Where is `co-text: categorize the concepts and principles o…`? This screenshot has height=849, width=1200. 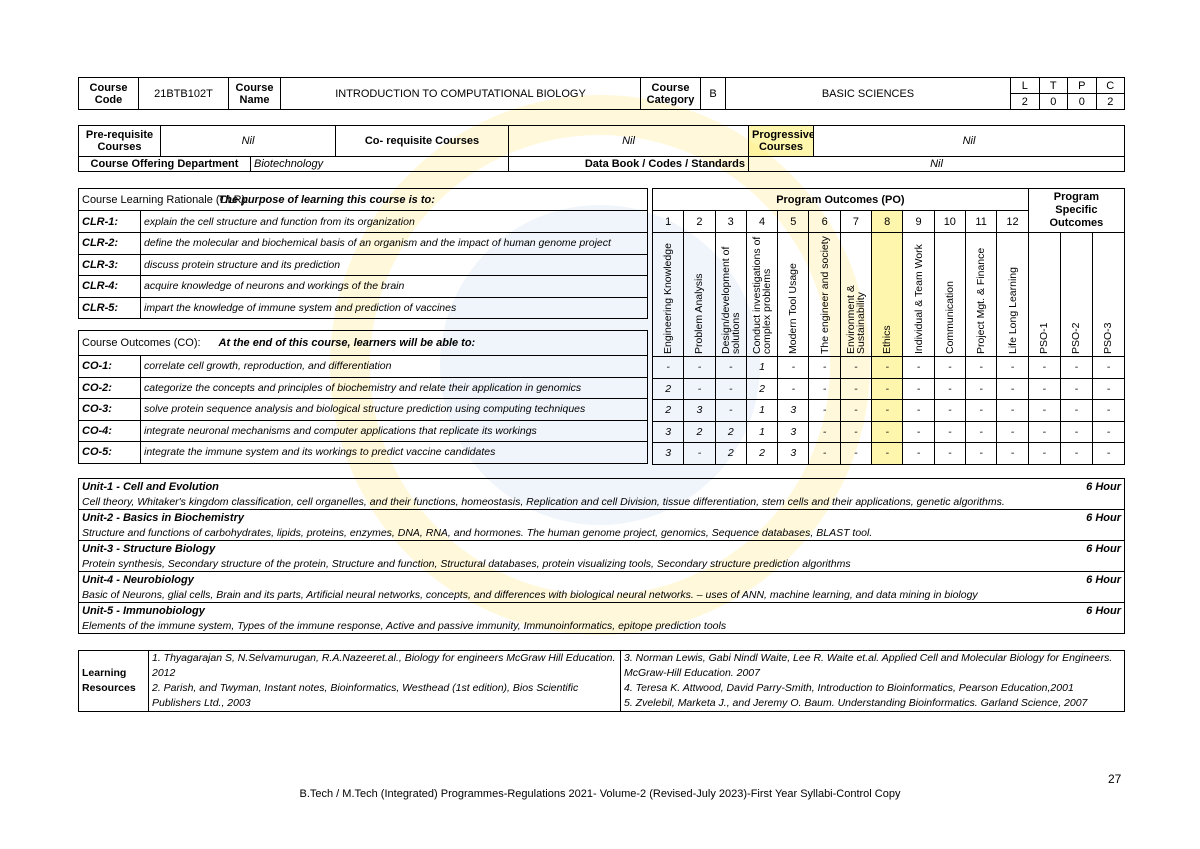
co-text: categorize the concepts and principles o… is located at coordinates (394, 387).